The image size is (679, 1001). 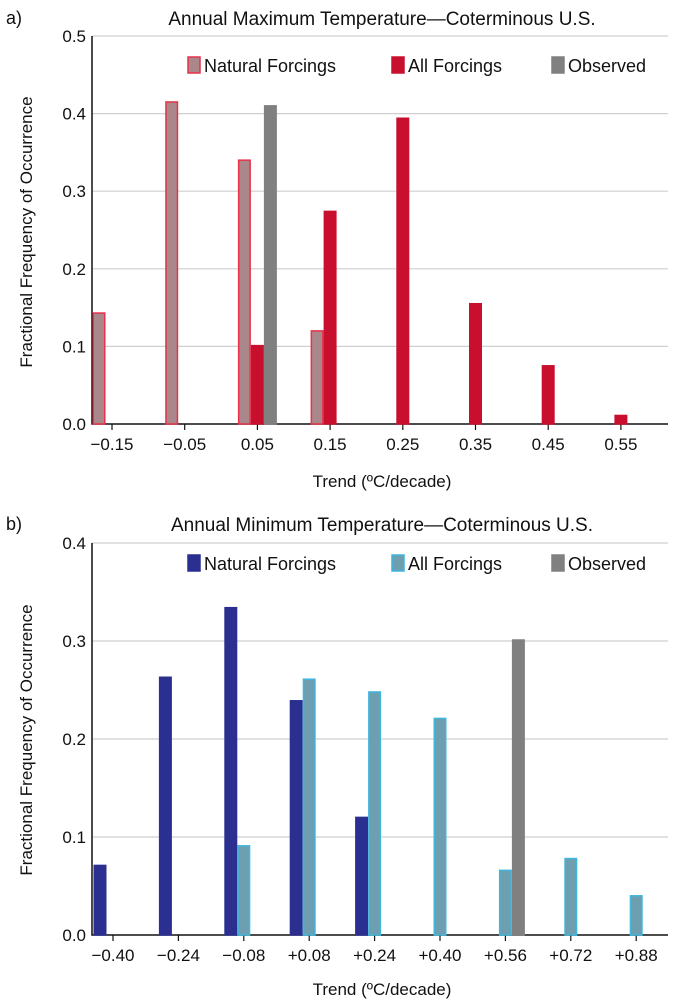 I want to click on x-tick-label: −0.08, so click(x=243, y=955).